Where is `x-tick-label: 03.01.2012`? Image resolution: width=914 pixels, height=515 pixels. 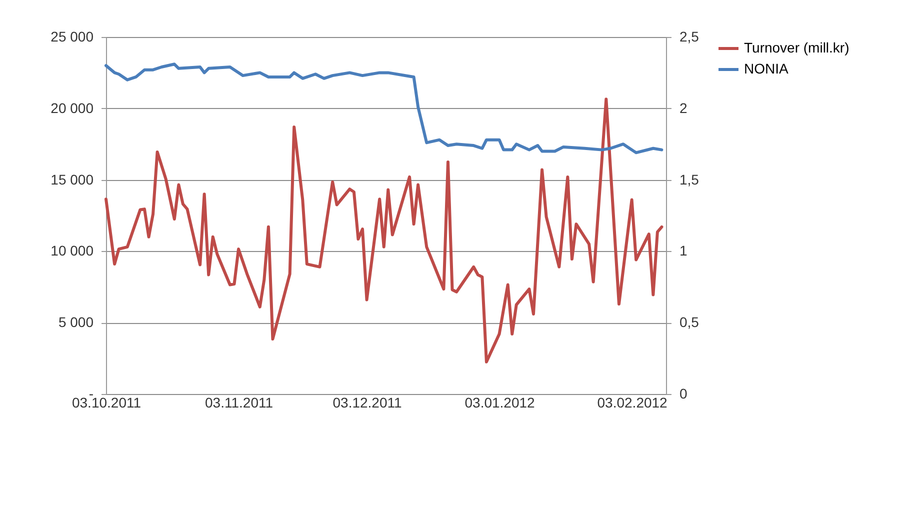 x-tick-label: 03.01.2012 is located at coordinates (500, 402).